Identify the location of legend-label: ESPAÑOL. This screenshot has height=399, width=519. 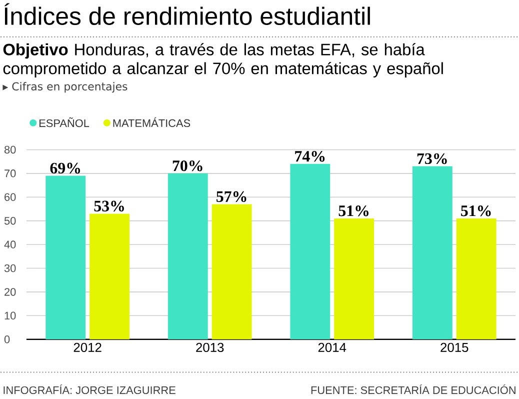
(65, 122).